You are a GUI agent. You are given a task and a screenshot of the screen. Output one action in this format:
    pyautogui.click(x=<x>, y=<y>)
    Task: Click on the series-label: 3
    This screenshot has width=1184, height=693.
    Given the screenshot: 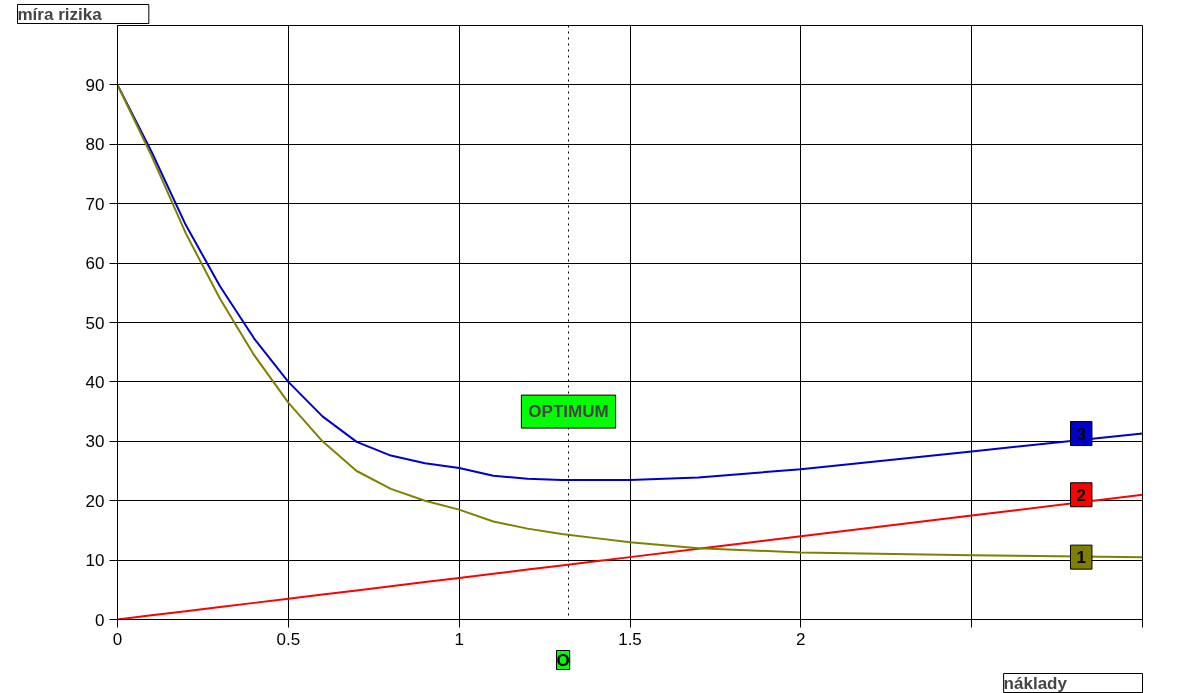 What is the action you would take?
    pyautogui.click(x=1081, y=434)
    